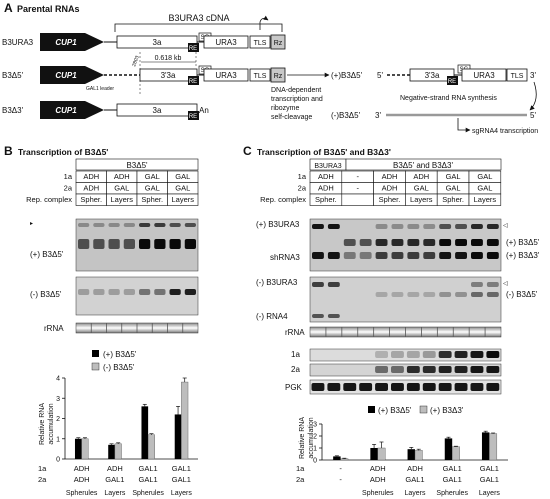  I want to click on x-row-label-1a: 1a, so click(42, 468).